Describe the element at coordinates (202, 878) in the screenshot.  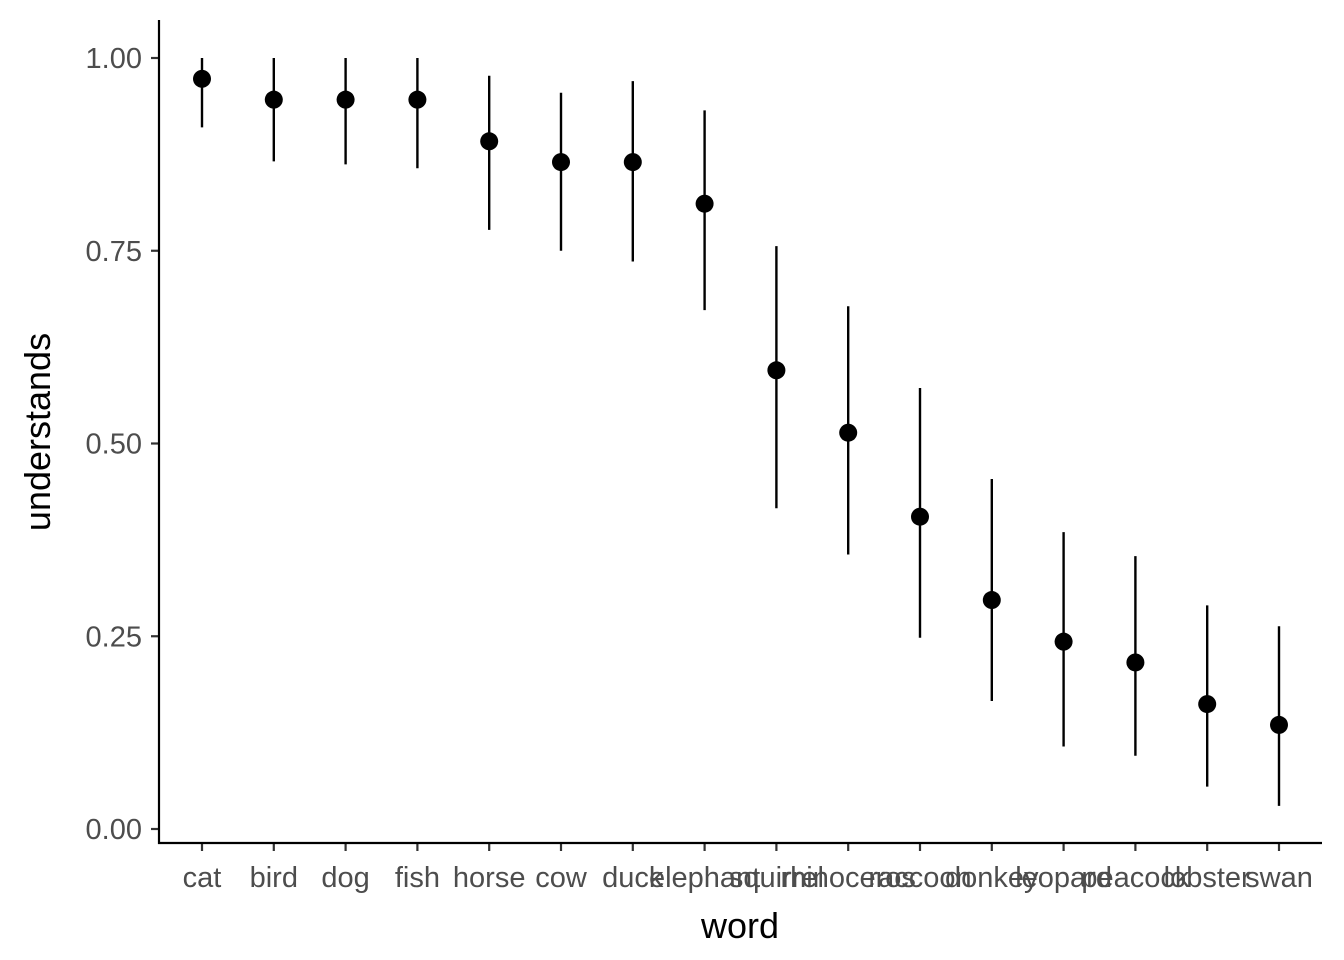
I see `x-tick-label-cat: cat` at that location.